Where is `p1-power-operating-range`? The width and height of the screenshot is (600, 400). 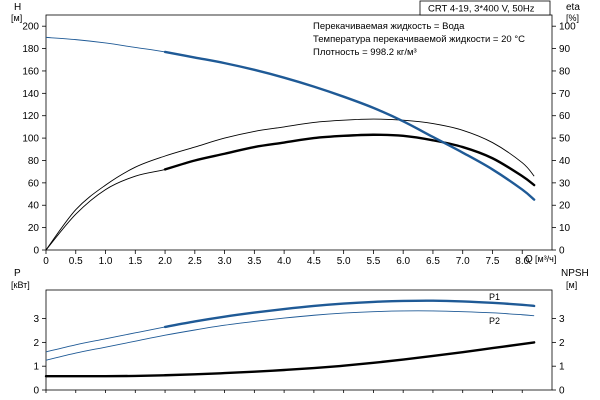 p1-power-operating-range is located at coordinates (349, 314).